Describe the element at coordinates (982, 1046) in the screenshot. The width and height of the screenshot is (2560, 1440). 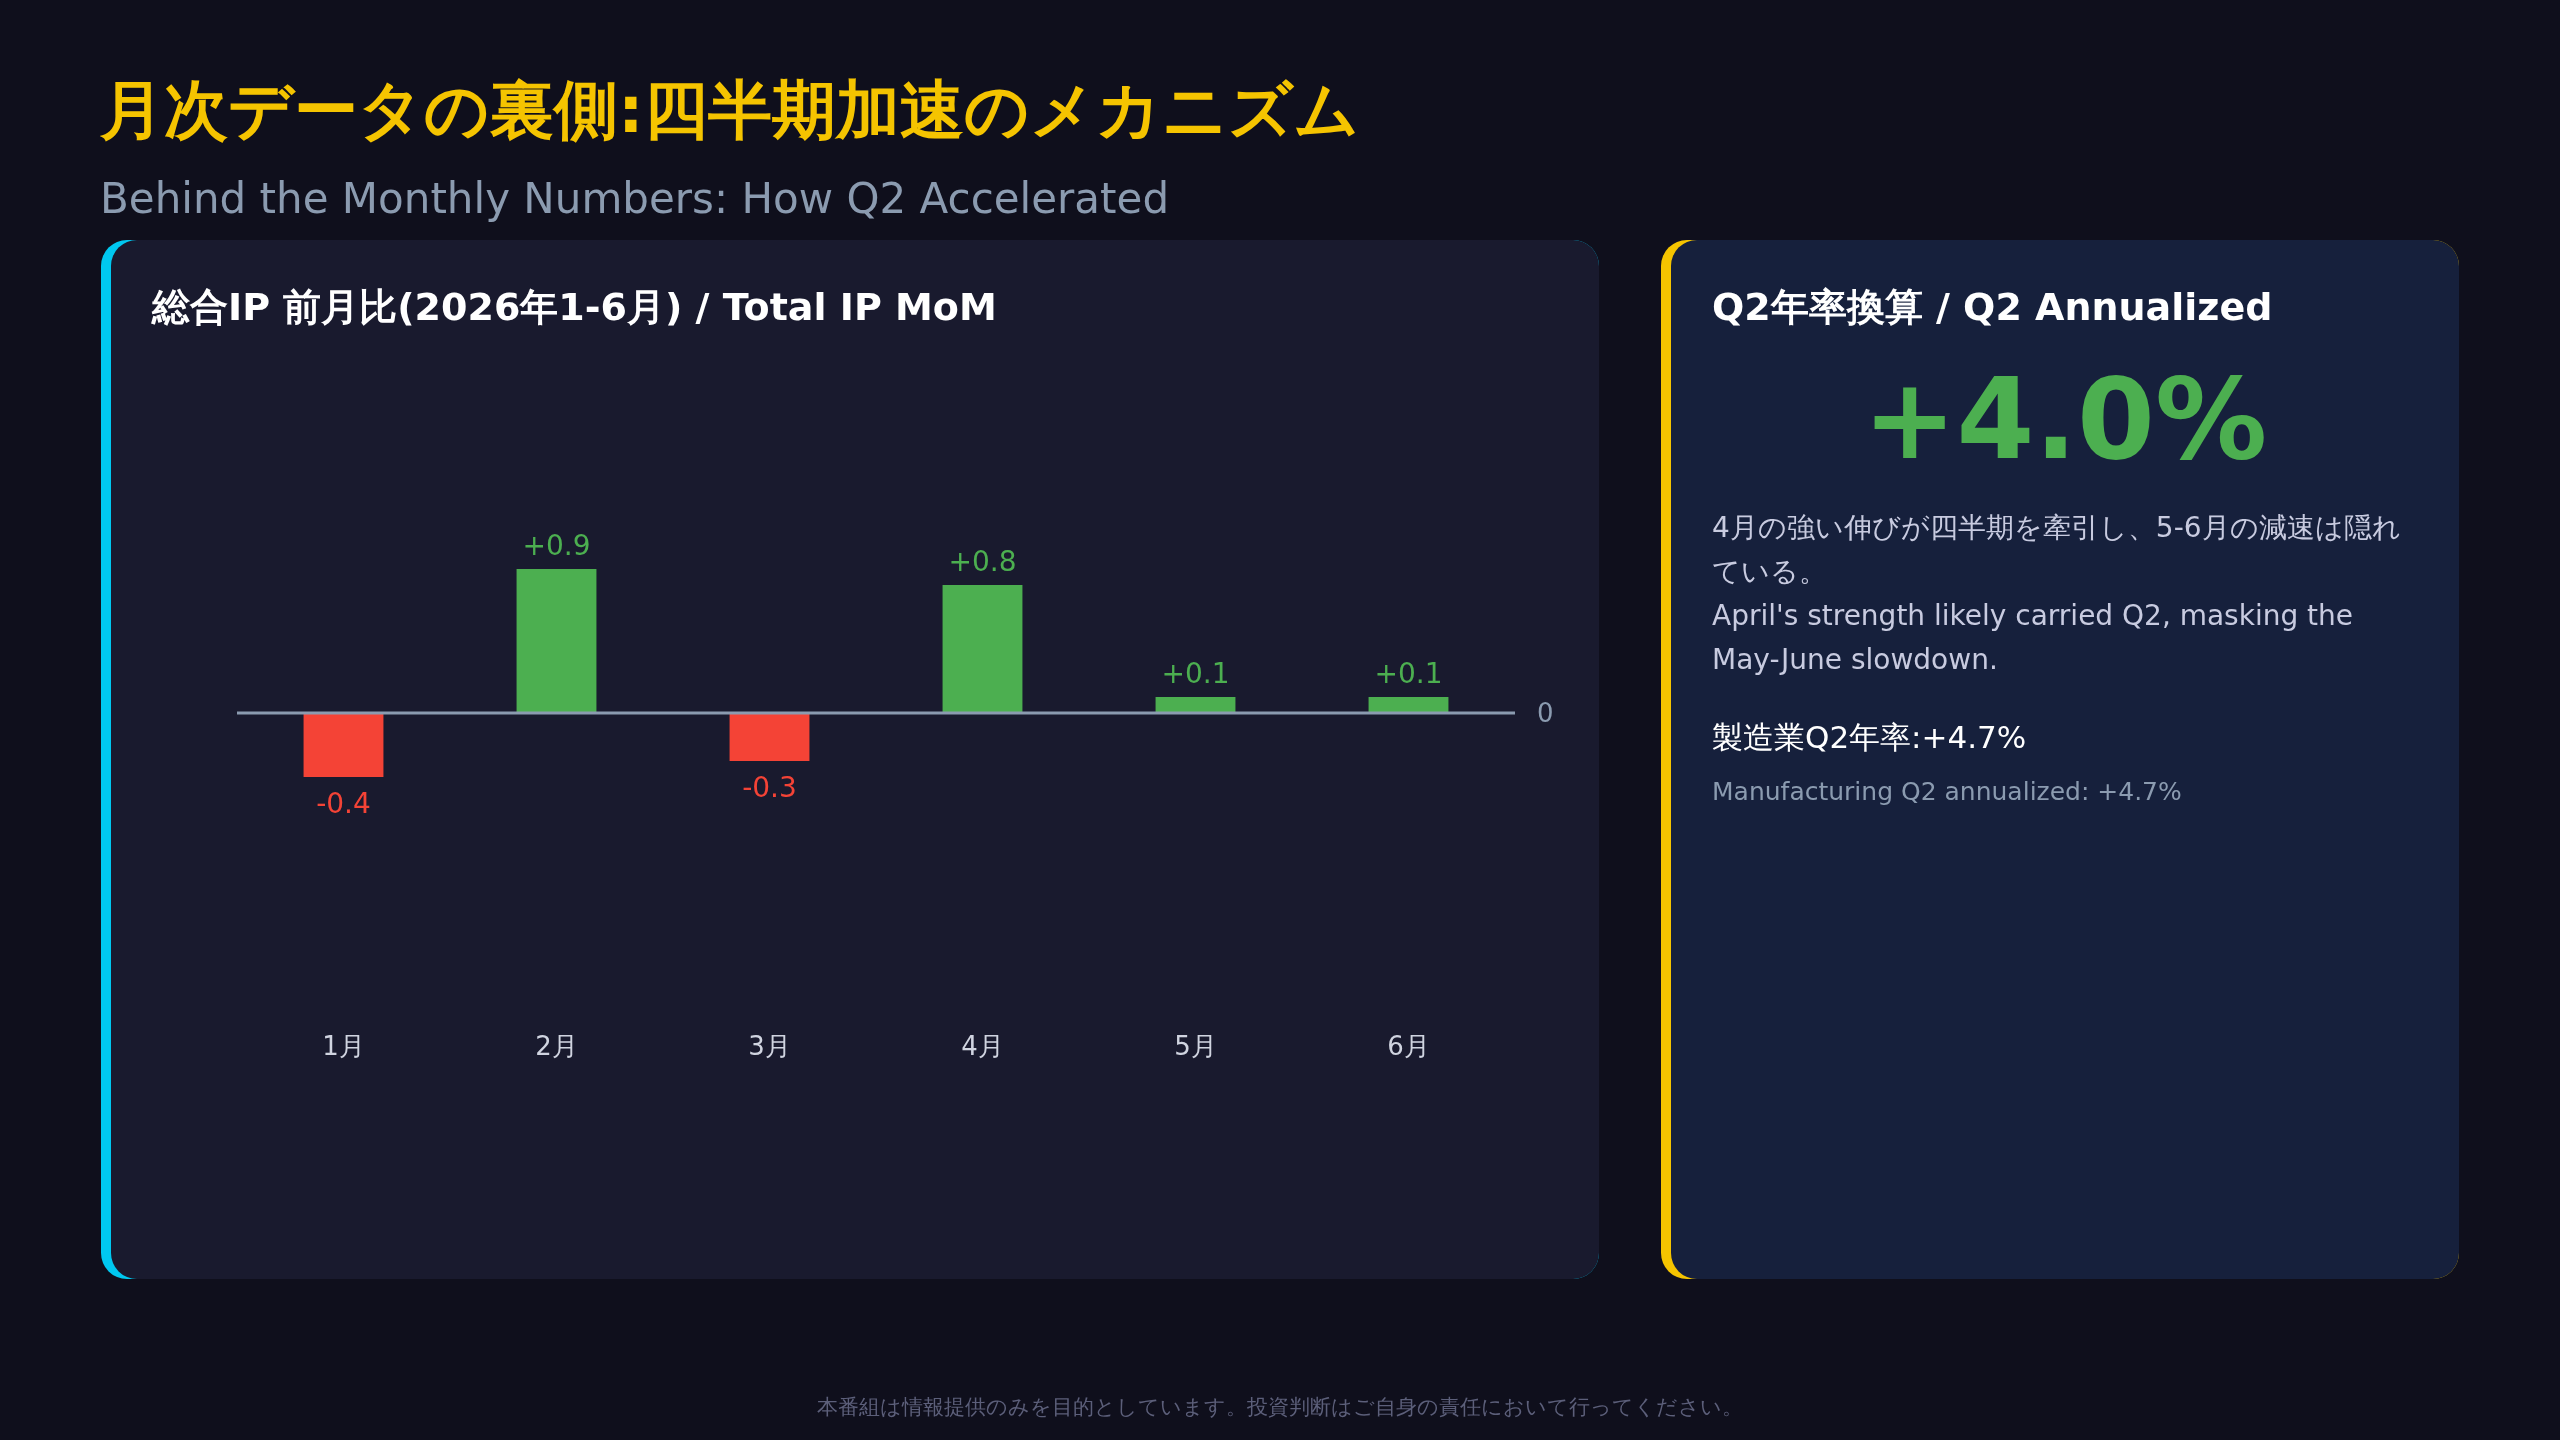
I see `x-tick-label: 4月` at that location.